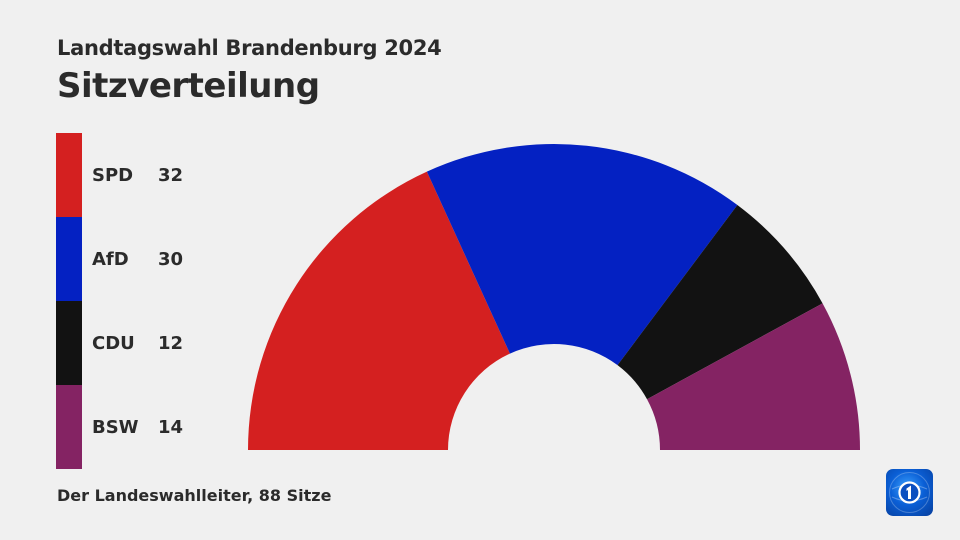 This screenshot has height=540, width=960. I want to click on tagesschau-logo-icon, so click(909, 492).